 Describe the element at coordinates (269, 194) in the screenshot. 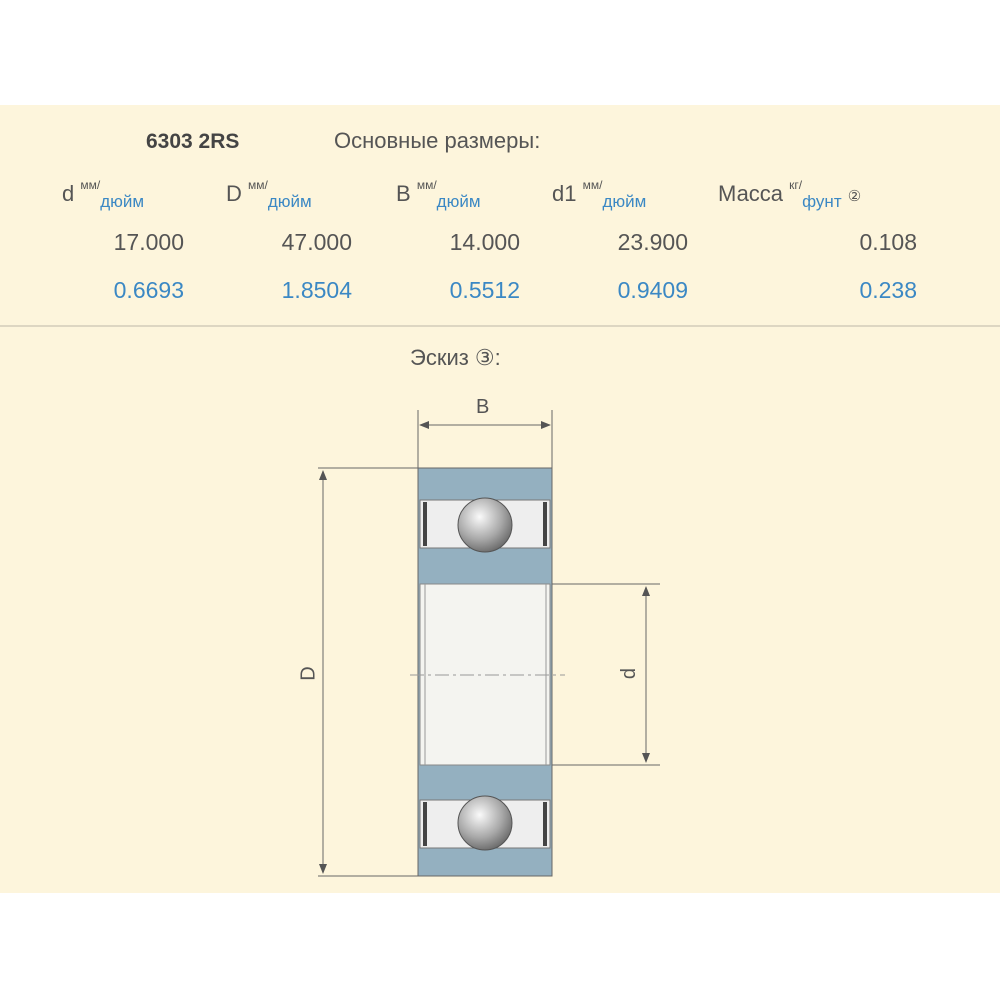

I see `header-D: D мм/дюйм` at that location.